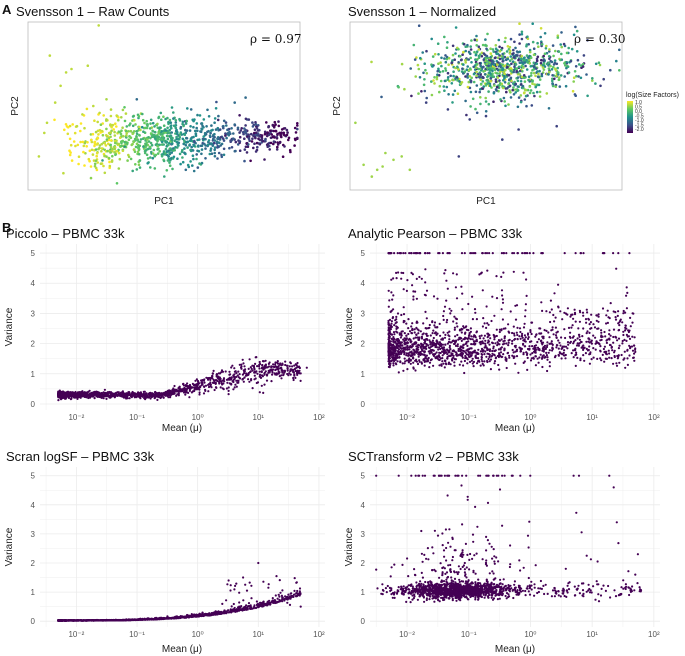 The width and height of the screenshot is (685, 656). Describe the element at coordinates (93, 11) in the screenshot. I see `chart-title: Svensson 1 – Raw Counts` at that location.